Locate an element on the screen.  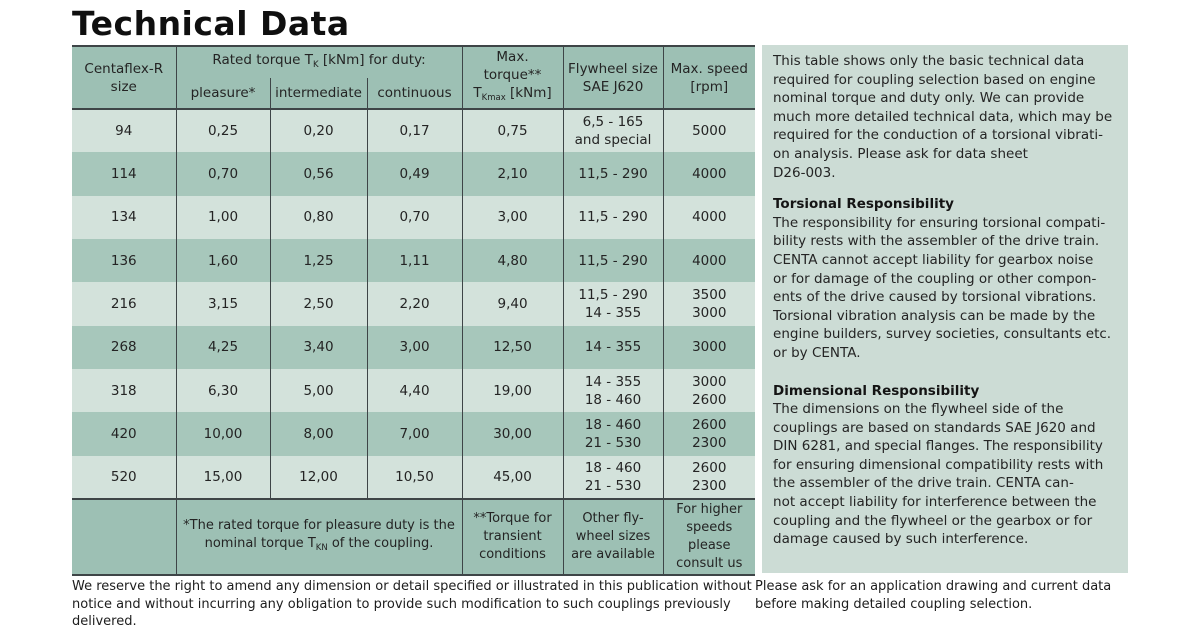
subscript-kmax: Kmax is located at coordinates (493, 98).